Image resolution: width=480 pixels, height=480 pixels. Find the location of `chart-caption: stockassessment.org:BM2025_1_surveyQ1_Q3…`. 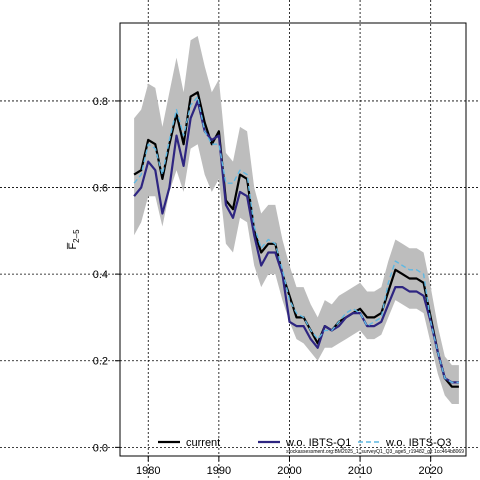

chart-caption: stockassessment.org:BM2025_1_surveyQ1_Q3… is located at coordinates (375, 452).